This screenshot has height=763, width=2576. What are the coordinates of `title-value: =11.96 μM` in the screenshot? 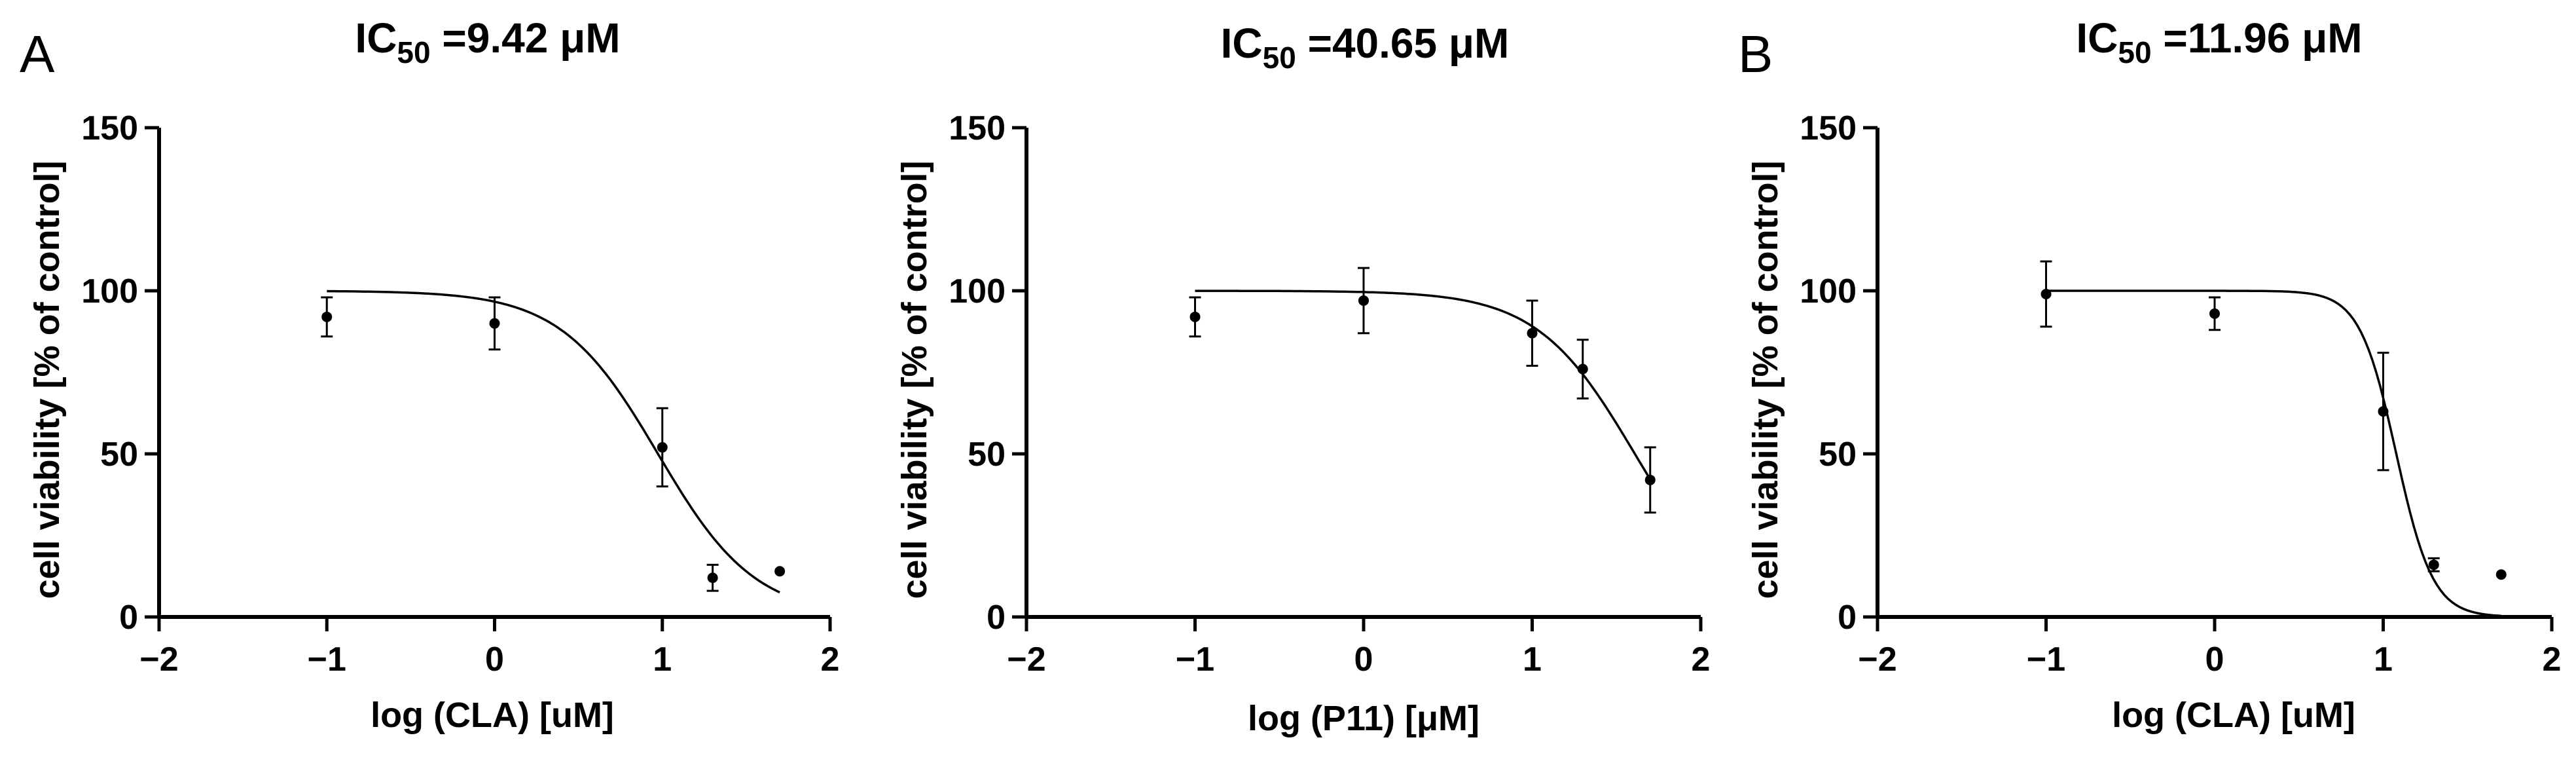 It's located at (2257, 38).